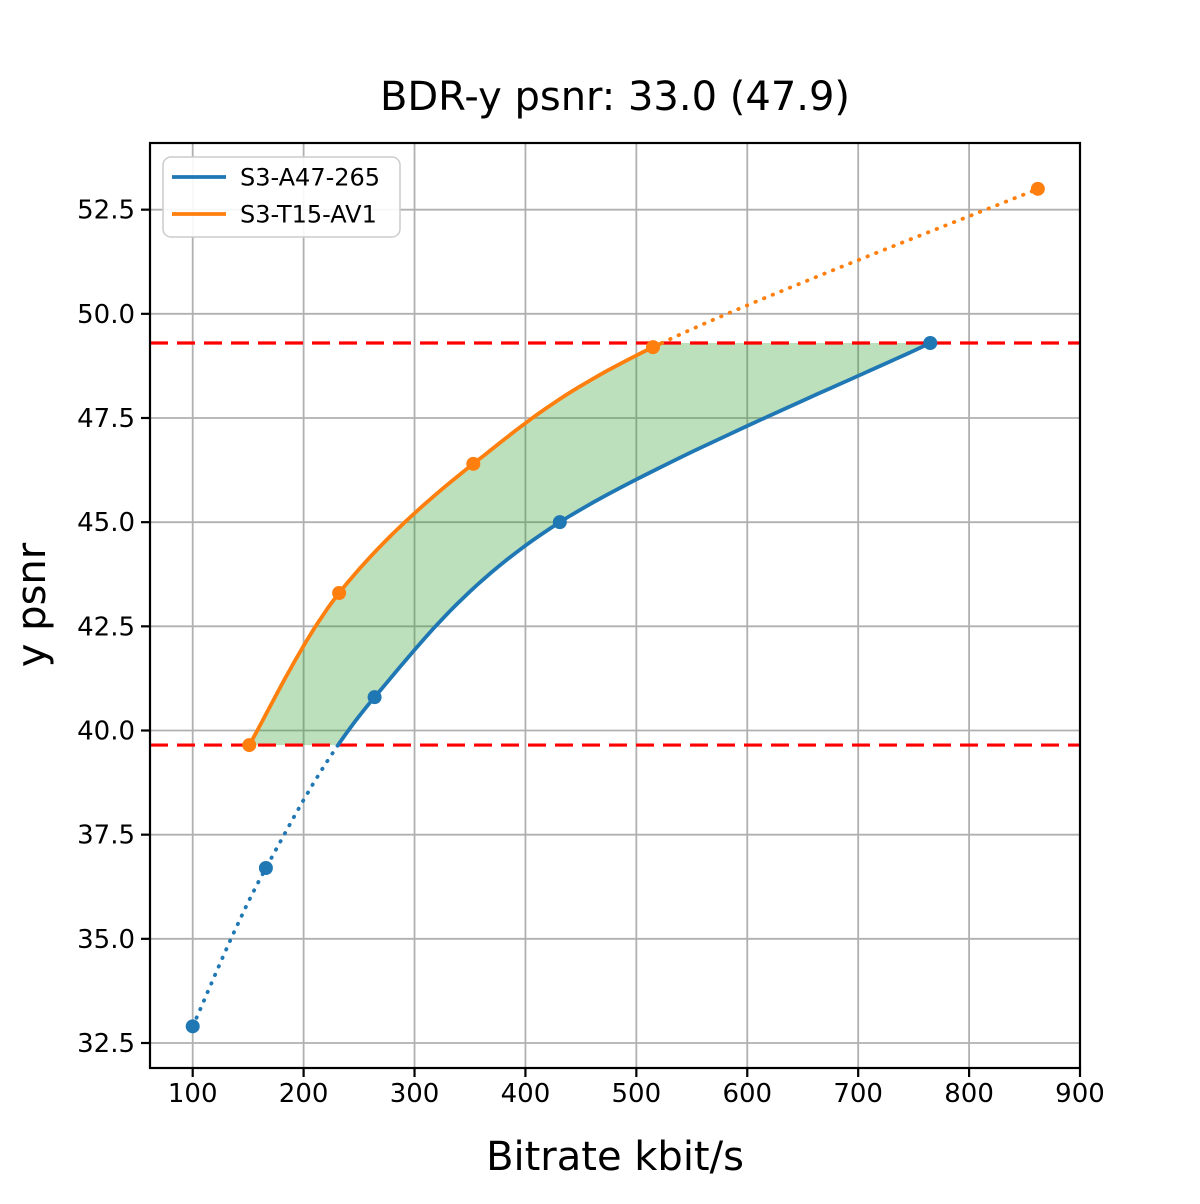 The height and width of the screenshot is (1204, 1200). Describe the element at coordinates (310, 178) in the screenshot. I see `legend-label-s3-a47-265: S3-A47-265` at that location.